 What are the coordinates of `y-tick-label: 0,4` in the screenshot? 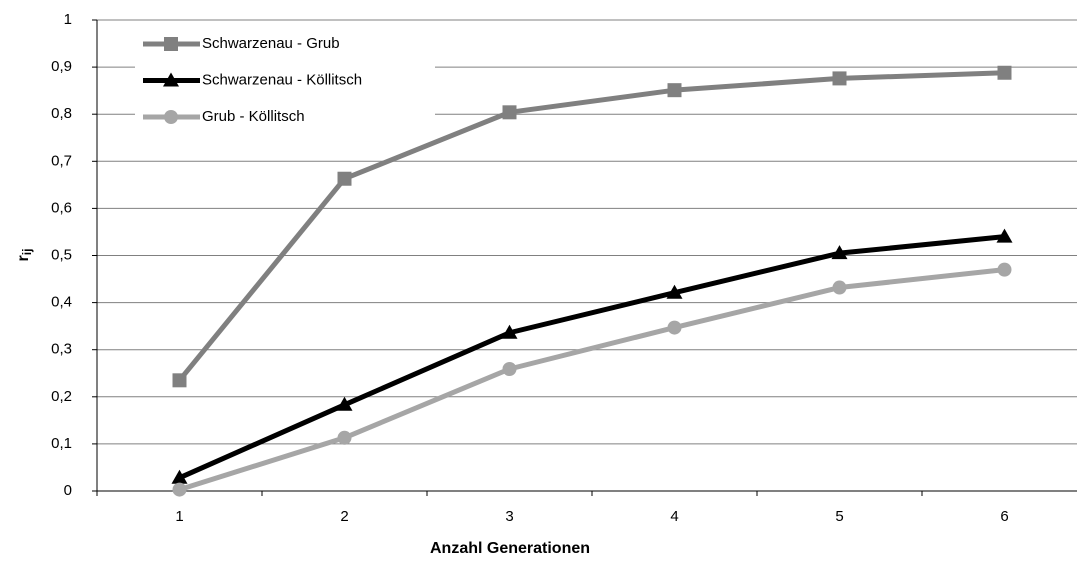 It's located at (61, 302).